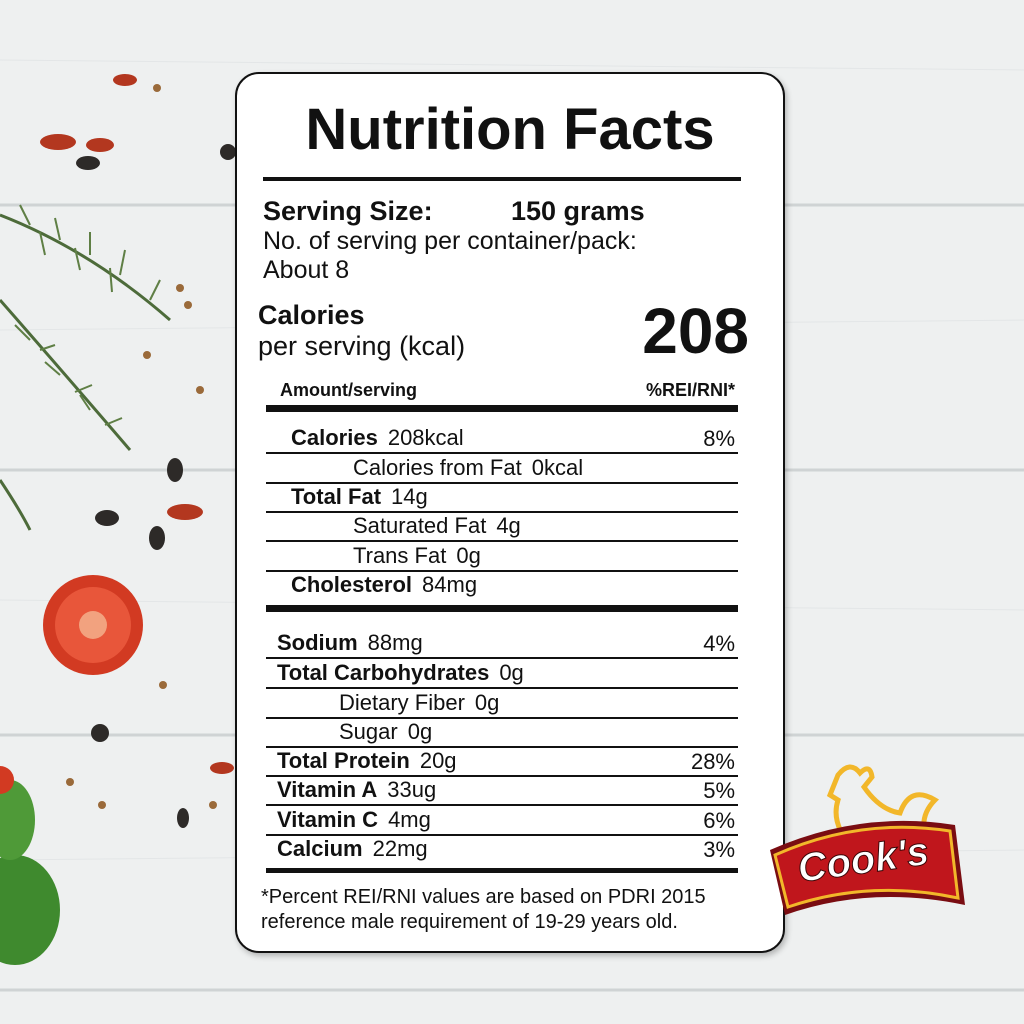 The height and width of the screenshot is (1024, 1024). Describe the element at coordinates (352, 584) in the screenshot. I see `nutrient-name: Cholesterol` at that location.